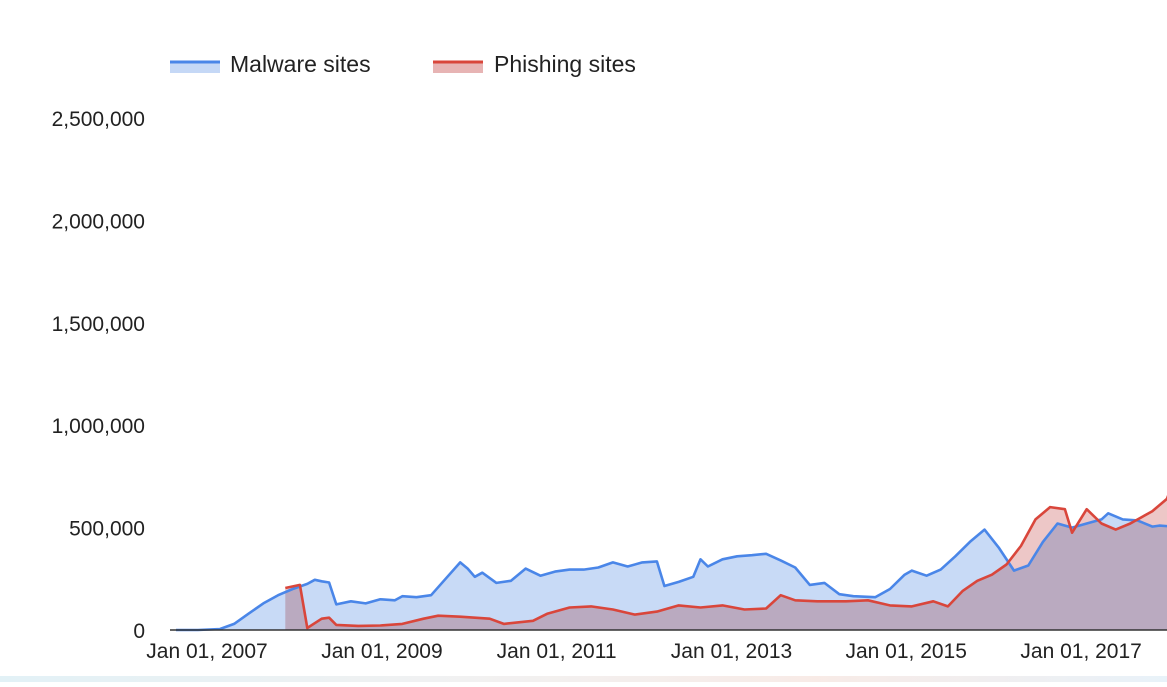 This screenshot has height=687, width=1167. What do you see at coordinates (381, 651) in the screenshot?
I see `x-tick-label: Jan 01, 2009` at bounding box center [381, 651].